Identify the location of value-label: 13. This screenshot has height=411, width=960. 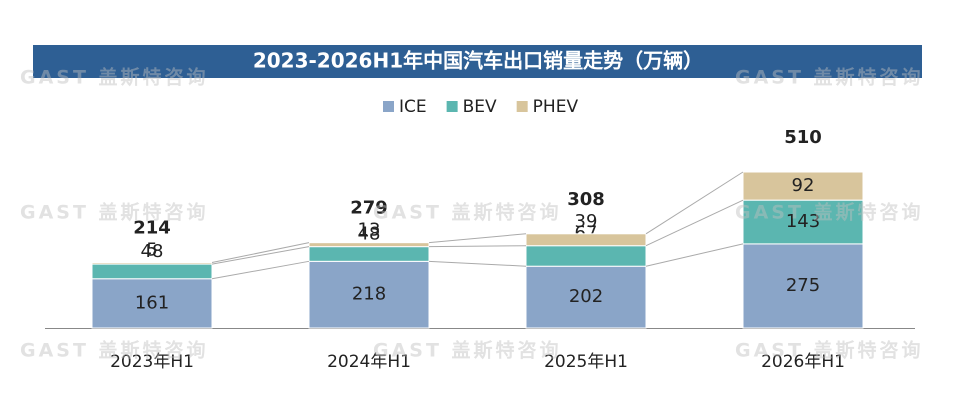
(369, 230).